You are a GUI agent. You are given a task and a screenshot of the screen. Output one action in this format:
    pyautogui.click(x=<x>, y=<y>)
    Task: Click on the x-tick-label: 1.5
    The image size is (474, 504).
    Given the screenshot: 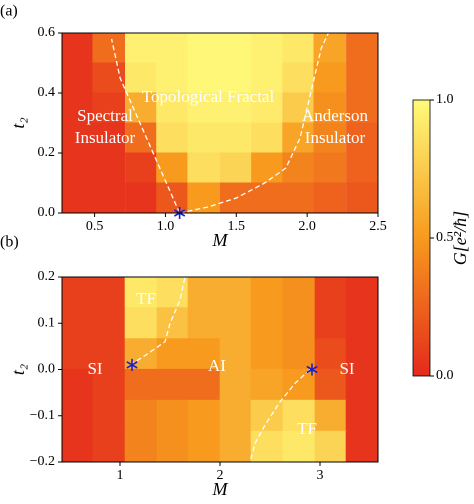 What is the action you would take?
    pyautogui.click(x=237, y=226)
    